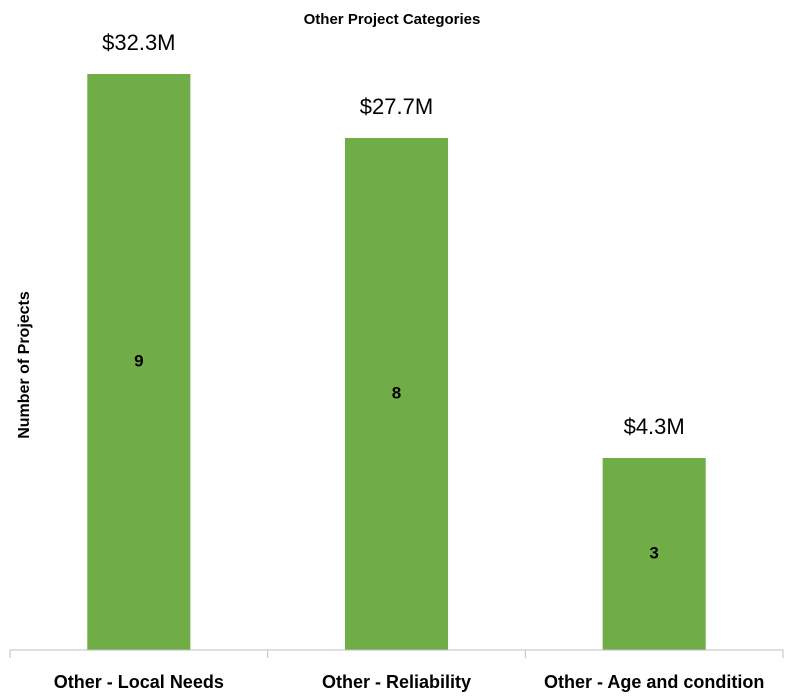 This screenshot has height=697, width=791. What do you see at coordinates (654, 682) in the screenshot?
I see `x-tick-label: Other - Age and condition` at bounding box center [654, 682].